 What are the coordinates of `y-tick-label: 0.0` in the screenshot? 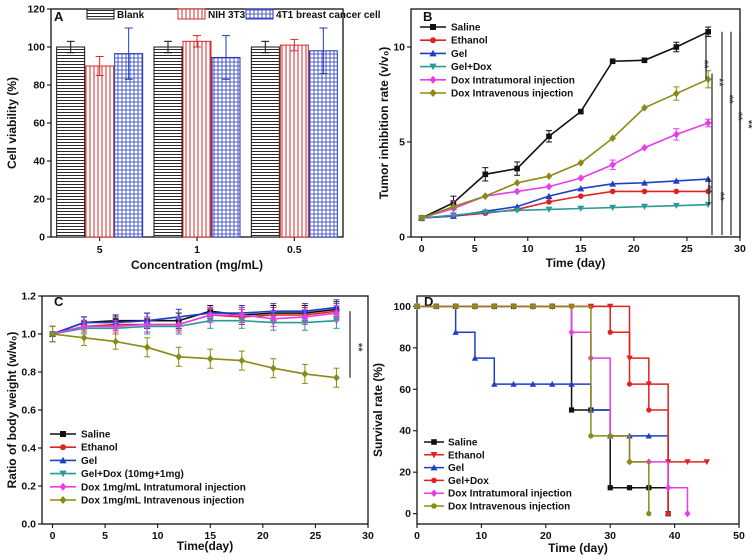 It's located at (28, 525).